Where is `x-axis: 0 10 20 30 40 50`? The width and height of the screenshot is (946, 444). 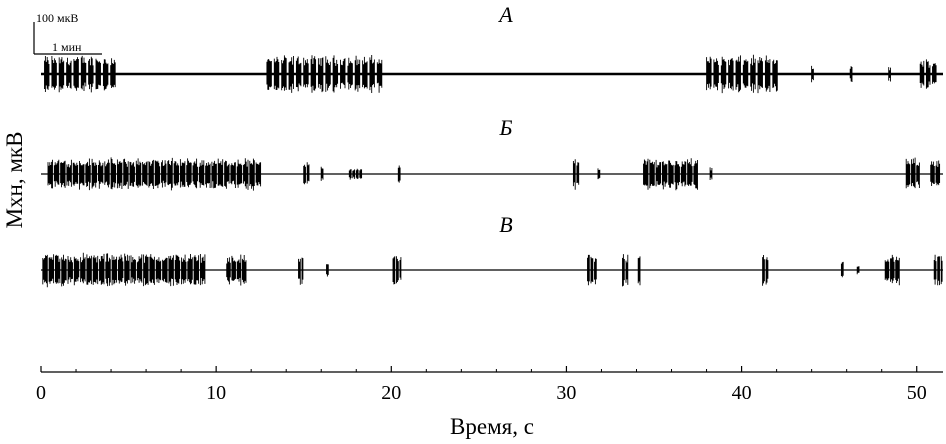 x-axis: 0 10 20 30 40 50 is located at coordinates (489, 385).